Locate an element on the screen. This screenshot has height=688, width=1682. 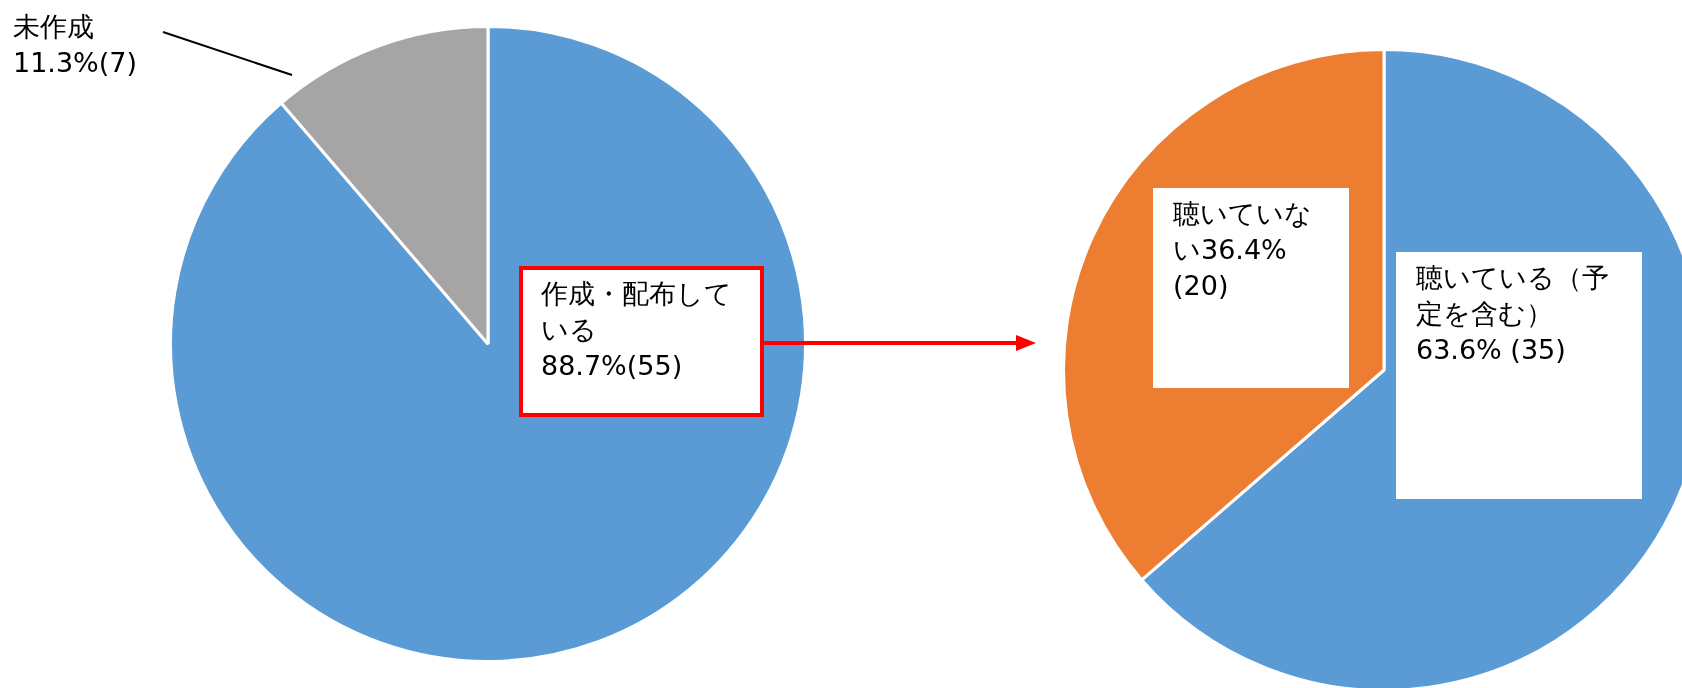
slice-label: 聴いていない36.4%(20) is located at coordinates (1242, 249).